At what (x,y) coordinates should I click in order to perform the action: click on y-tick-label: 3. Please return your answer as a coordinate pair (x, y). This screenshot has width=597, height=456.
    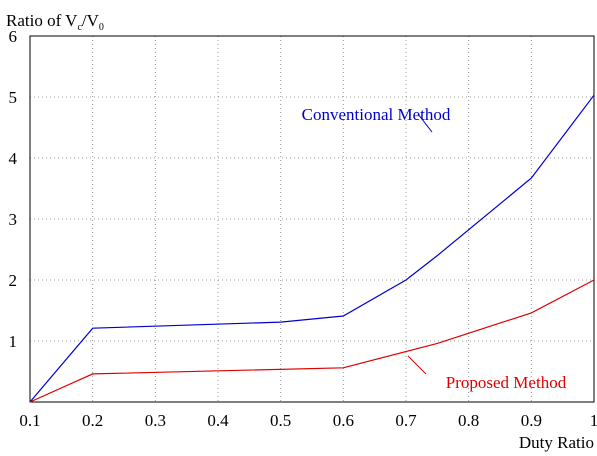
    Looking at the image, I should click on (13, 219).